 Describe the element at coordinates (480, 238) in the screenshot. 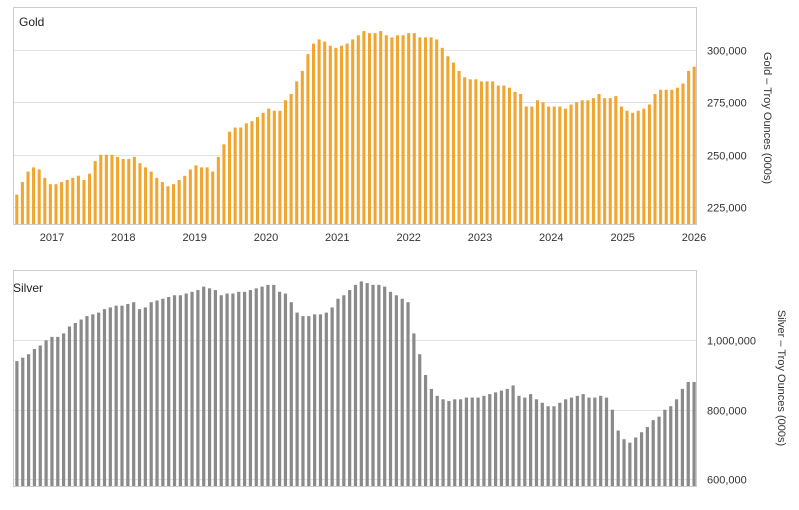

I see `x-tick-label: 2023` at that location.